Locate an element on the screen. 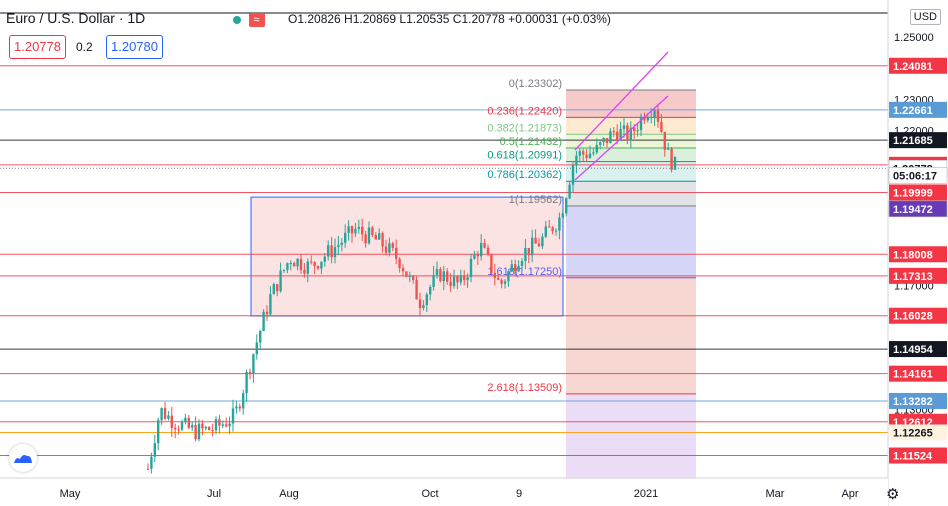  currency-selector: USD is located at coordinates (925, 17).